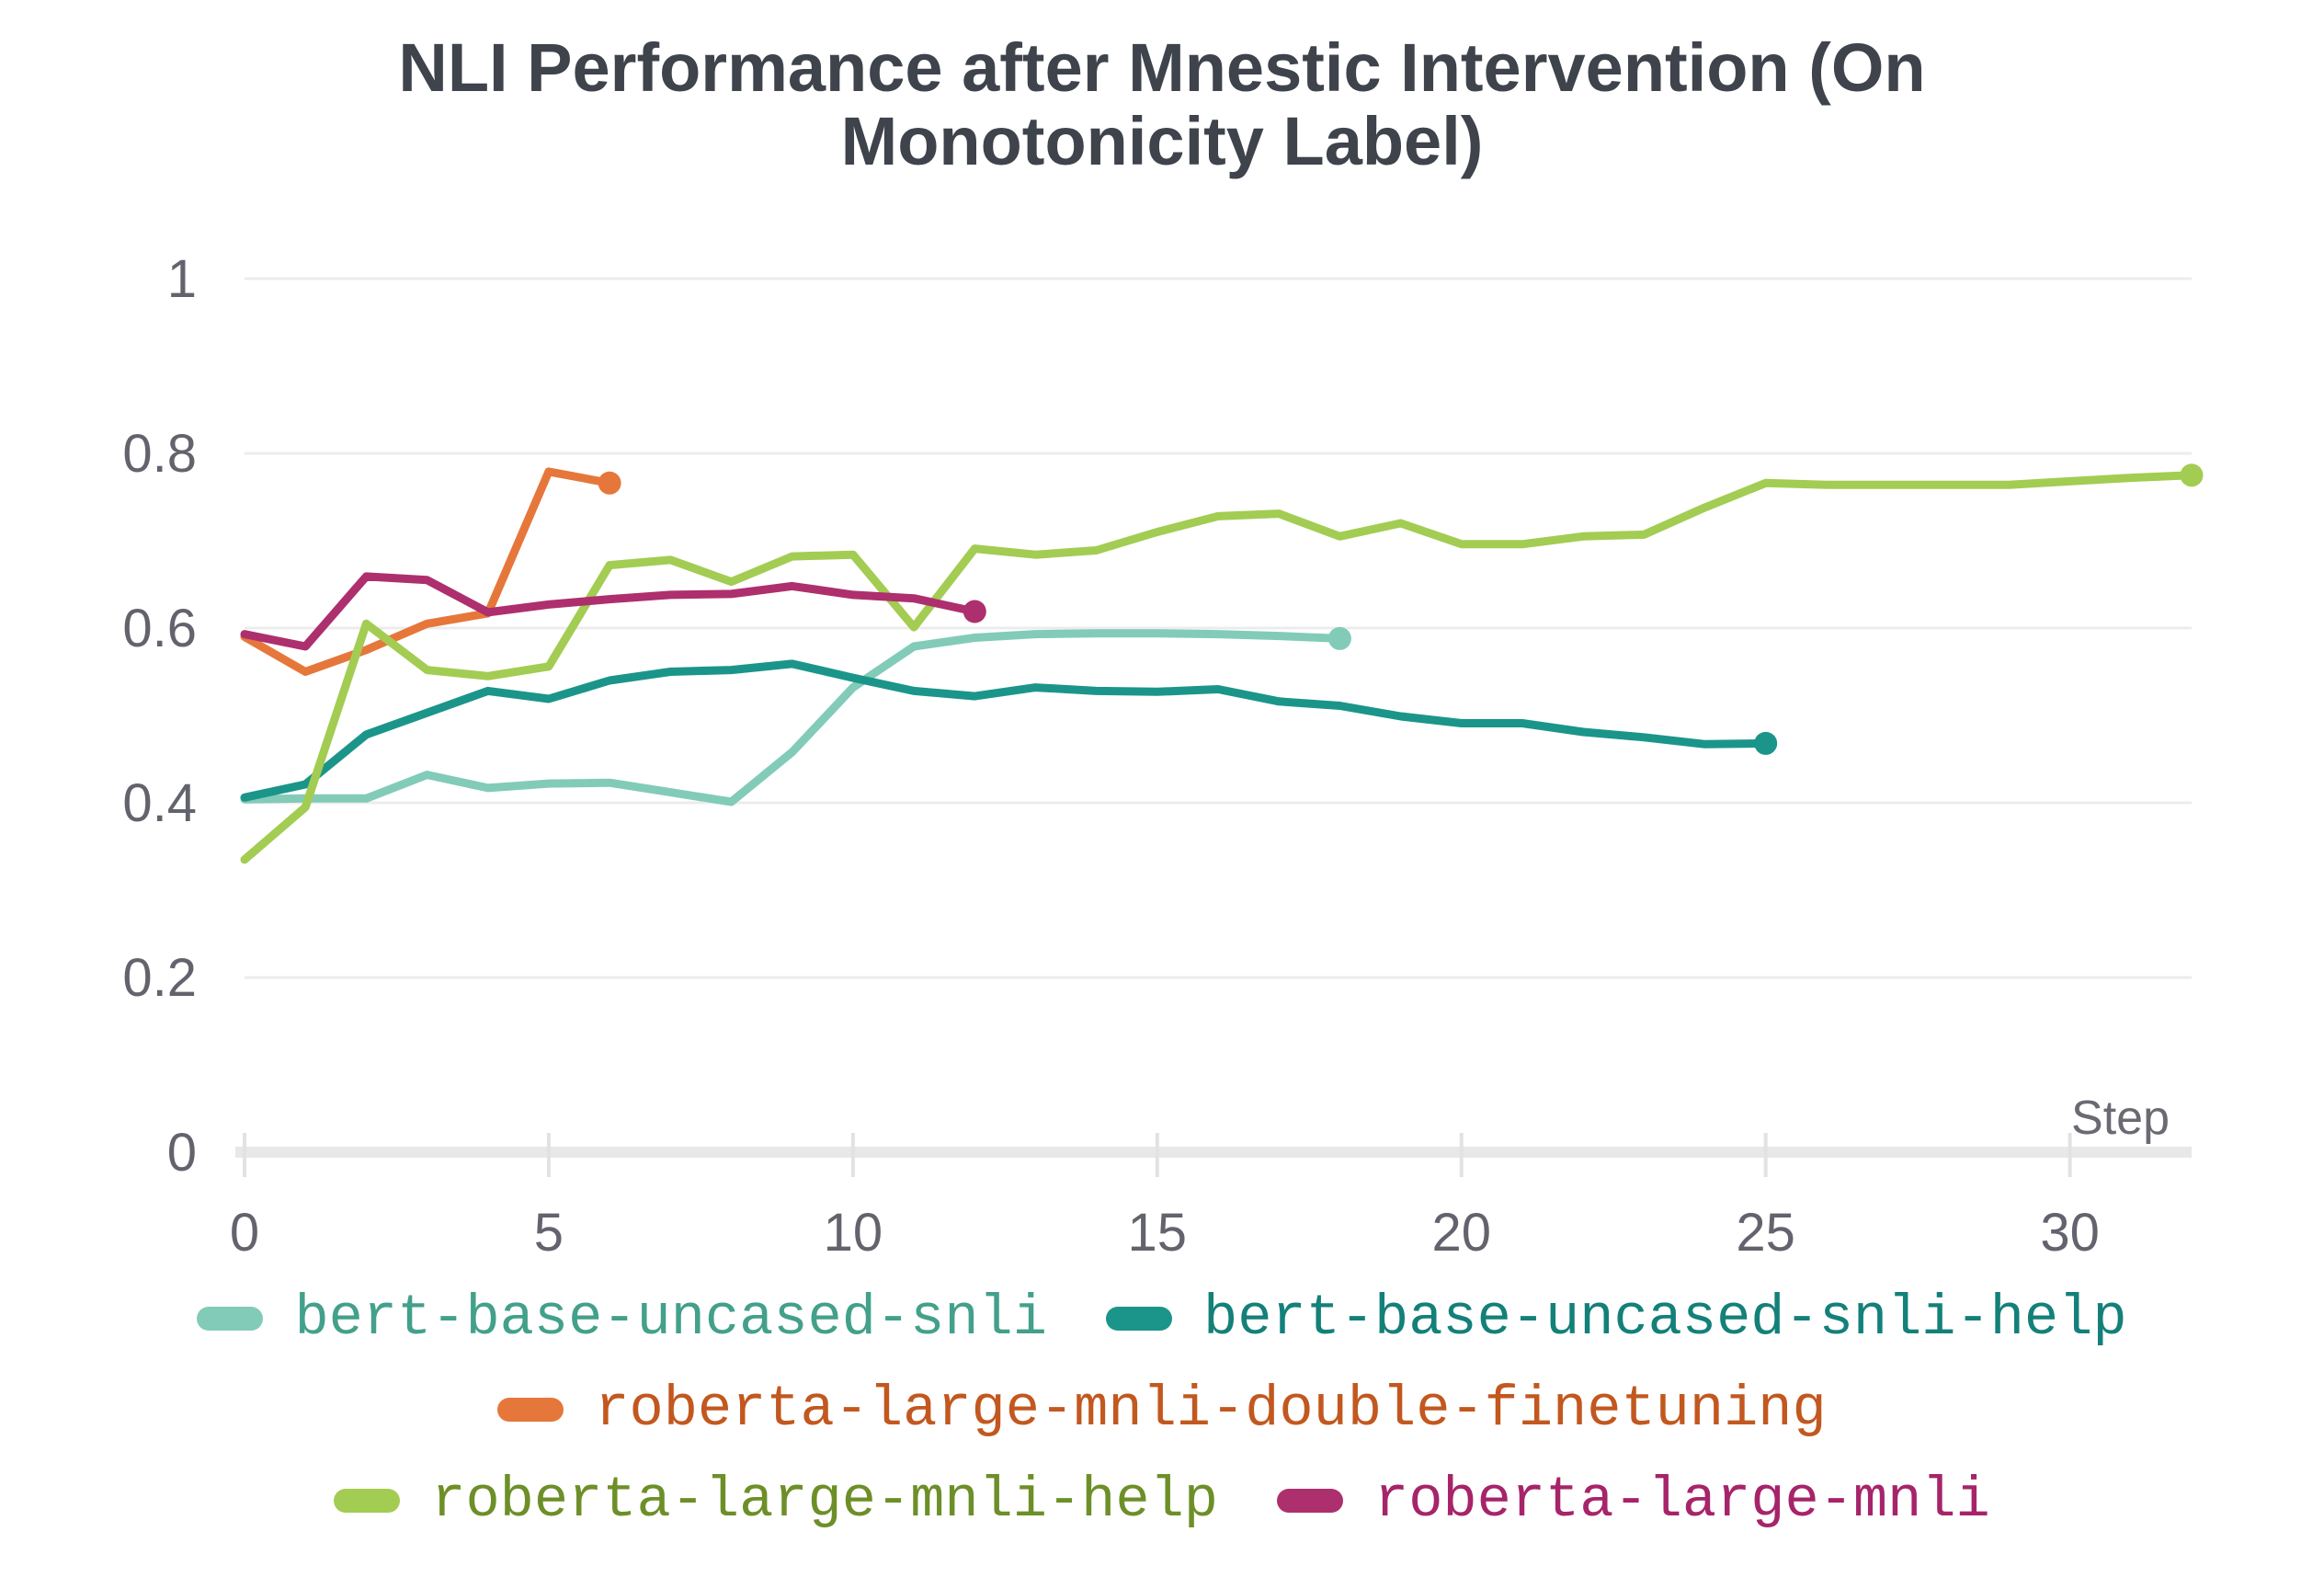 This screenshot has height=1589, width=2324. What do you see at coordinates (975, 612) in the screenshot?
I see `series-endpoint-roberta-large-mnli` at bounding box center [975, 612].